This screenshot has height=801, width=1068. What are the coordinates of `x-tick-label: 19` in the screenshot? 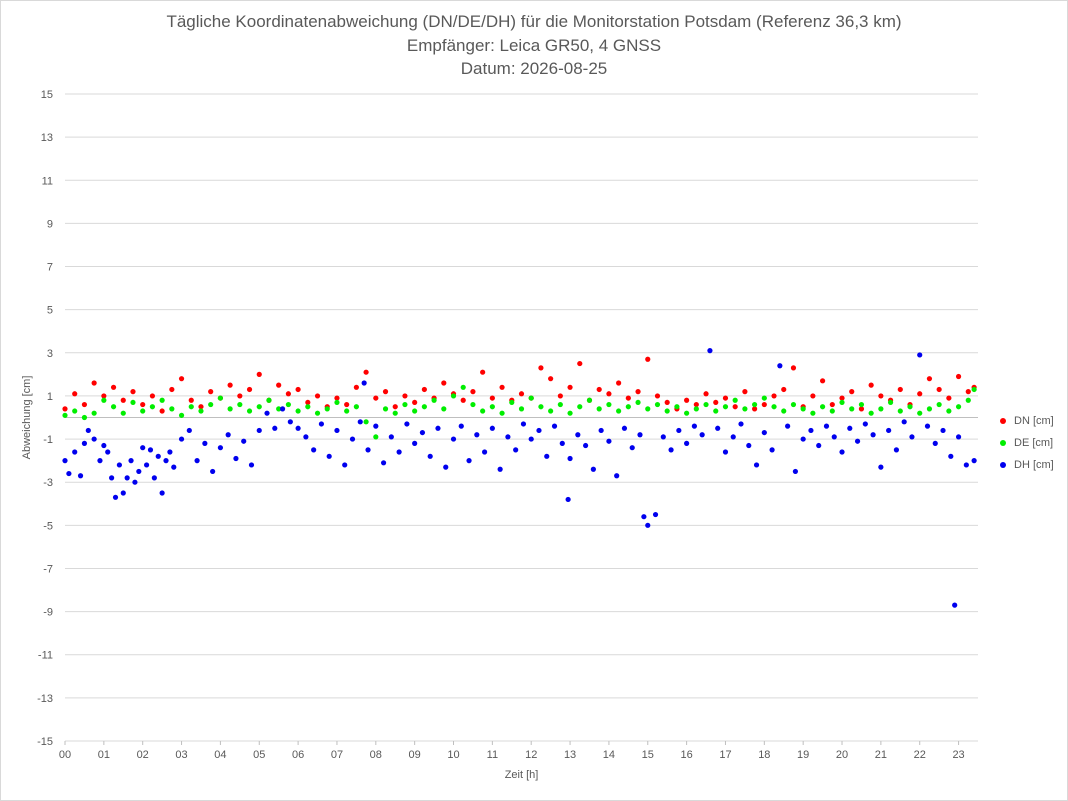 It's located at (803, 755).